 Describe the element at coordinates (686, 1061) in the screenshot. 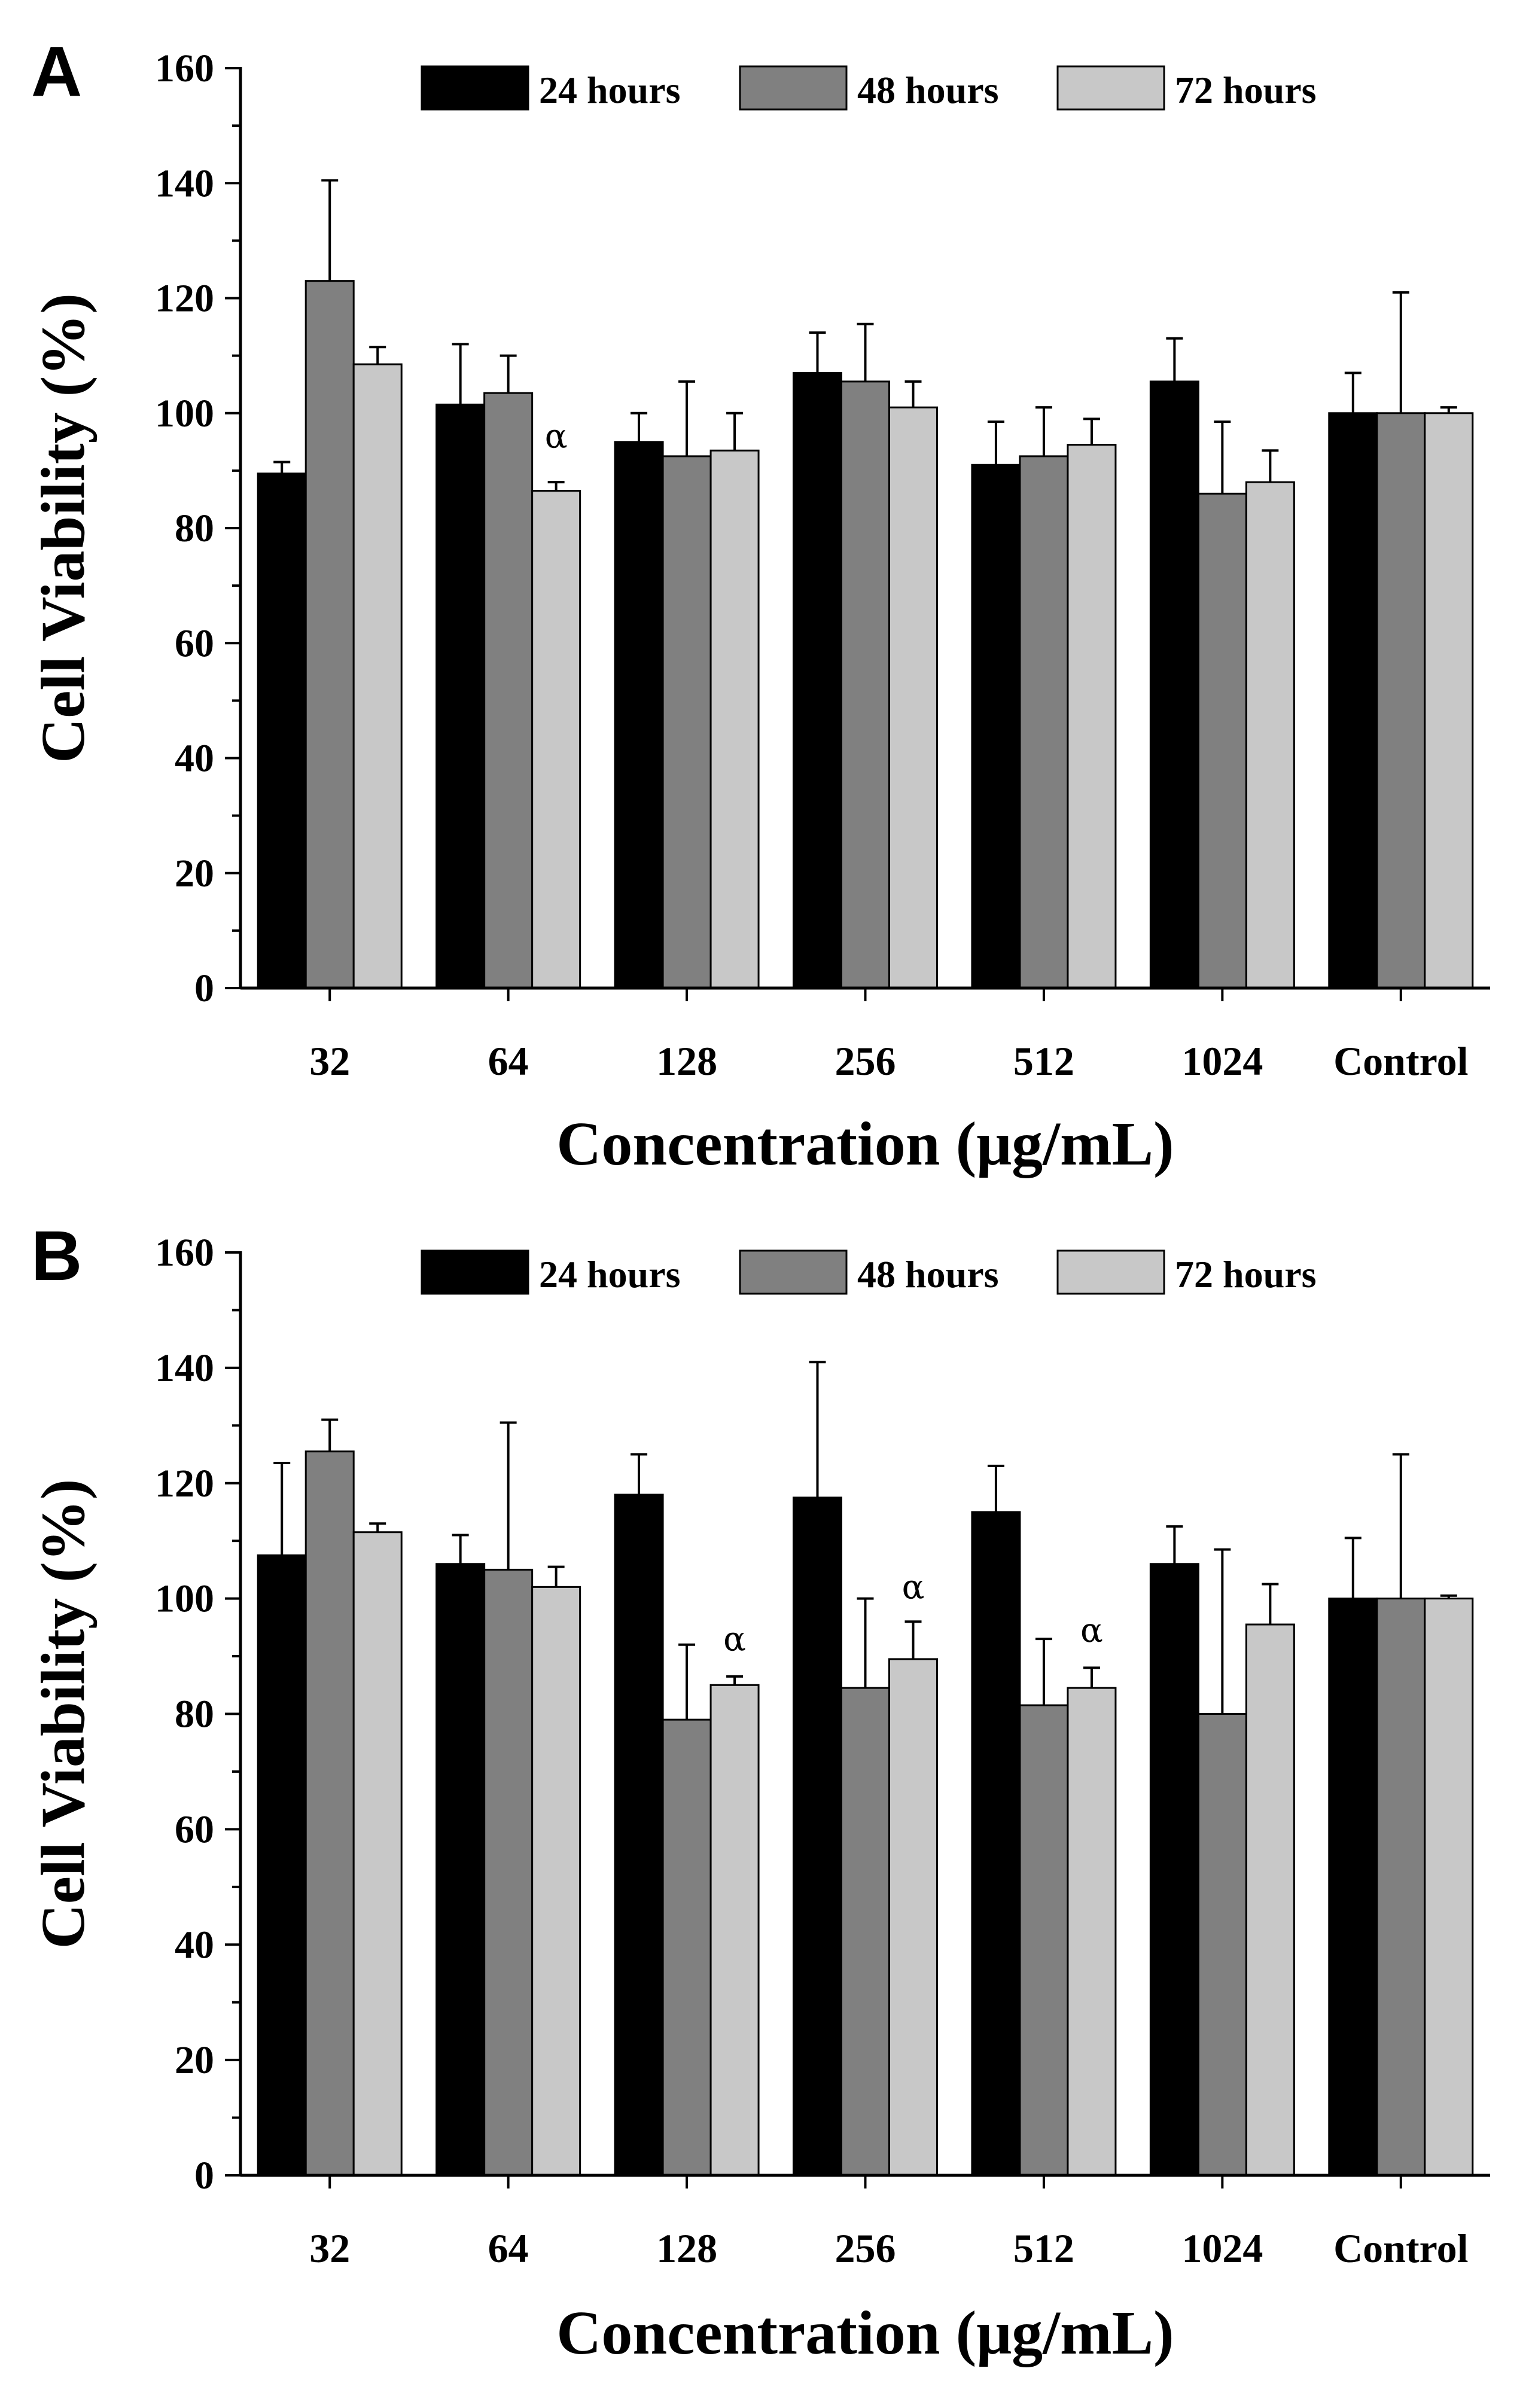

I see `panel-a-x-tick-label-128: 128` at that location.